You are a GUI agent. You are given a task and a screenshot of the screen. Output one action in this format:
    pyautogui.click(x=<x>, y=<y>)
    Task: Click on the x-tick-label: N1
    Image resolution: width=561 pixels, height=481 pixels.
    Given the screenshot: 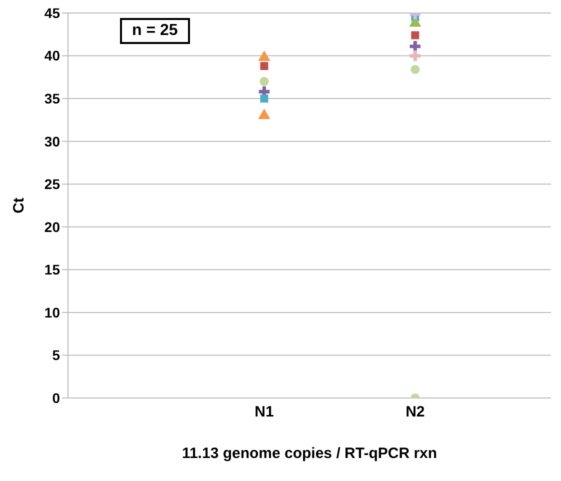 What is the action you would take?
    pyautogui.click(x=264, y=412)
    